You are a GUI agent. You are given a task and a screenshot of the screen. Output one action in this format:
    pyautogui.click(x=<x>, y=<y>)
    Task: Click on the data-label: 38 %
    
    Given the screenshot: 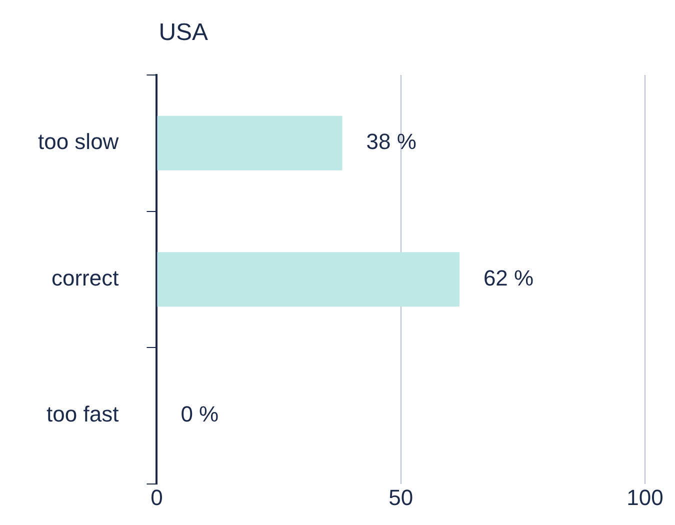 What is the action you would take?
    pyautogui.click(x=391, y=141)
    